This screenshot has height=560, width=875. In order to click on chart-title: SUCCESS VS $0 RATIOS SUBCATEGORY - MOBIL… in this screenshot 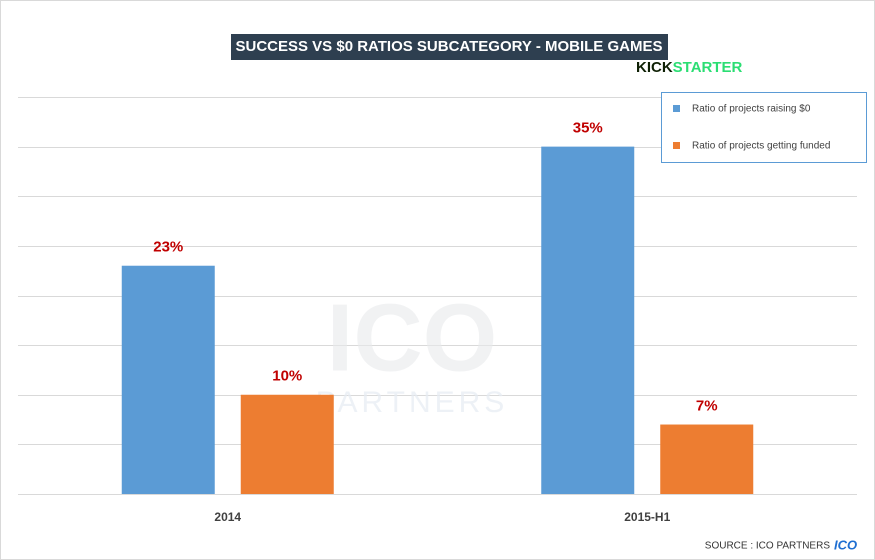, I will do `click(448, 46)`.